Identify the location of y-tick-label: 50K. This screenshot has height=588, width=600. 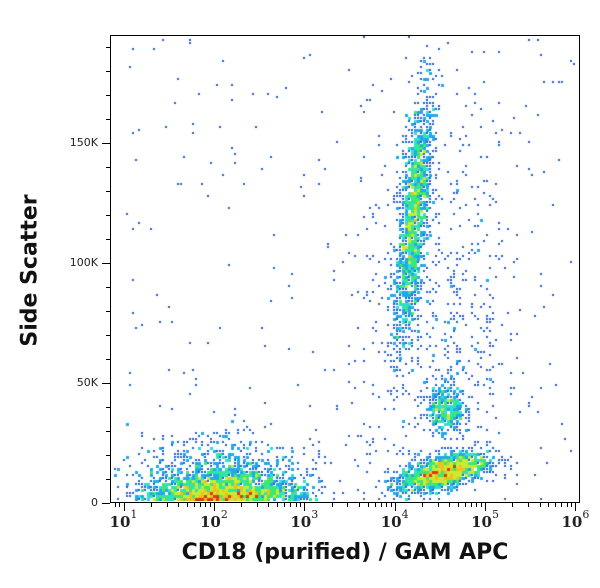
(87, 382).